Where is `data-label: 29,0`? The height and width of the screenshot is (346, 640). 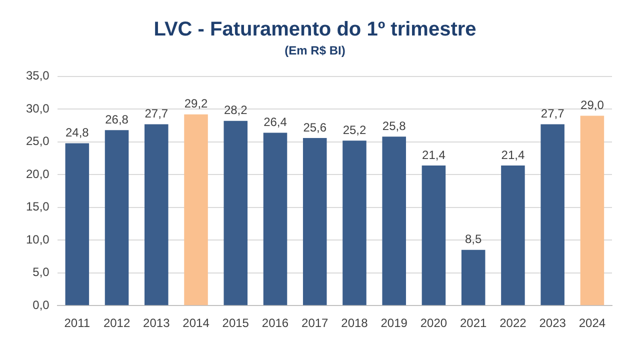
data-label: 29,0 is located at coordinates (592, 105).